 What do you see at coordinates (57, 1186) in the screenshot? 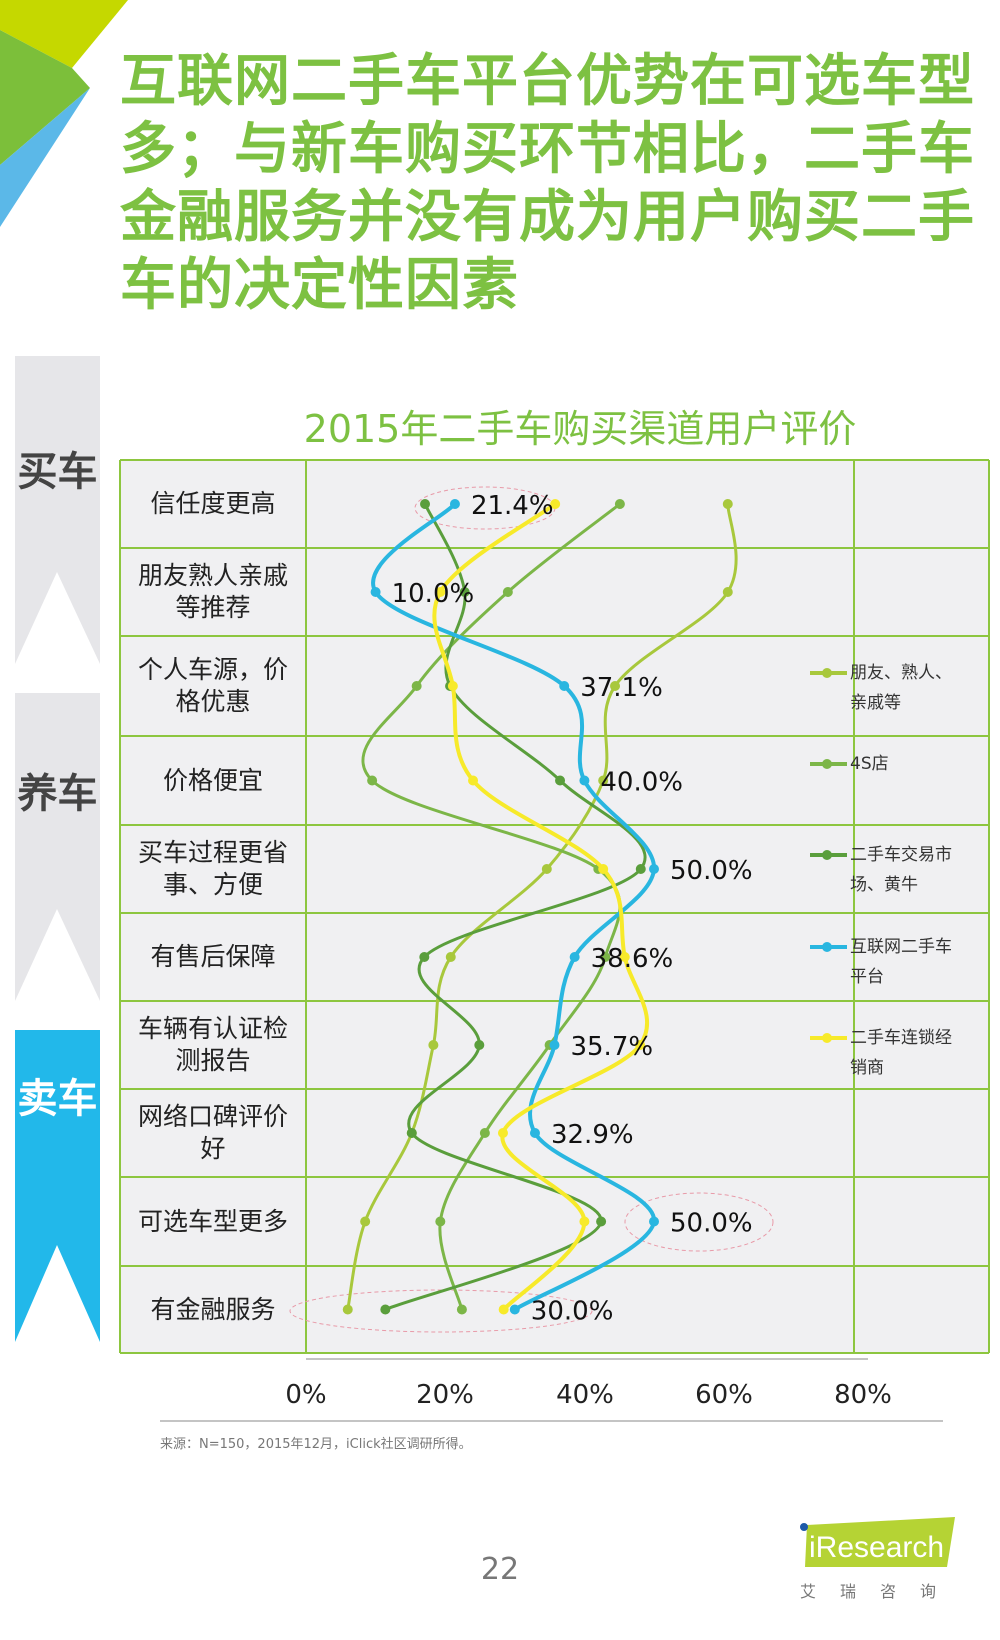
I see `stage-panel-sell` at bounding box center [57, 1186].